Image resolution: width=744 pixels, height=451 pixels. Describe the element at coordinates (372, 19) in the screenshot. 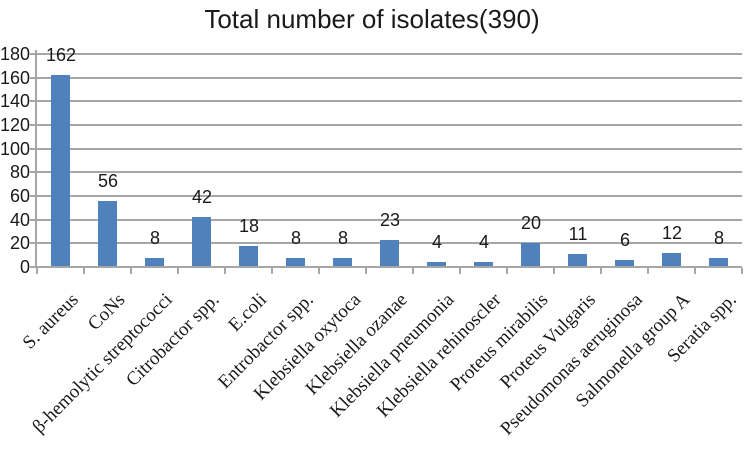

I see `chart-title: Total number of isolates(390)` at that location.